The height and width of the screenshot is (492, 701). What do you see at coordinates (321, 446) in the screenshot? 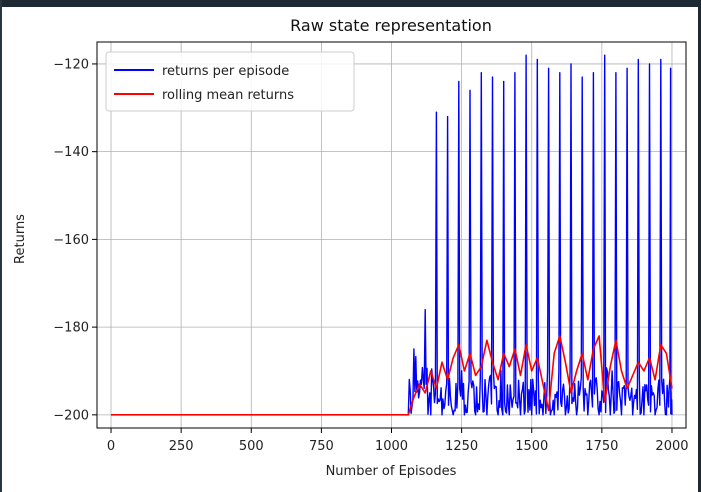
I see `x-tick-label: 750` at bounding box center [321, 446].